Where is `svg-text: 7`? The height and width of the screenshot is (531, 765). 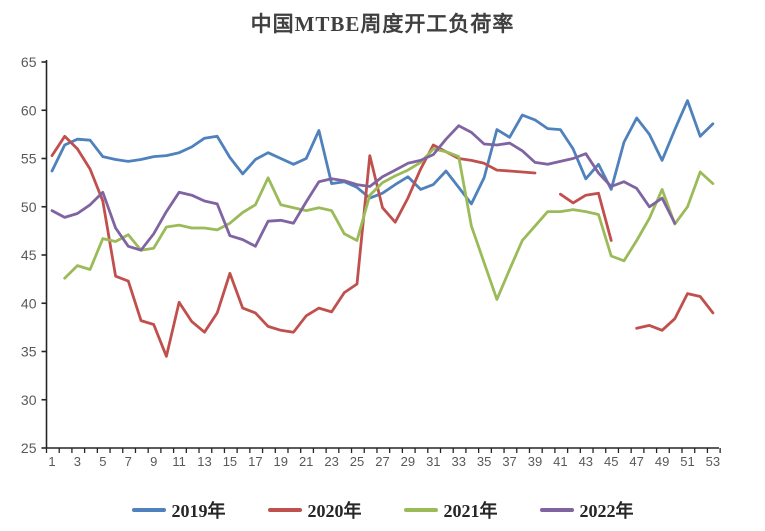
svg-text: 7 is located at coordinates (128, 461).